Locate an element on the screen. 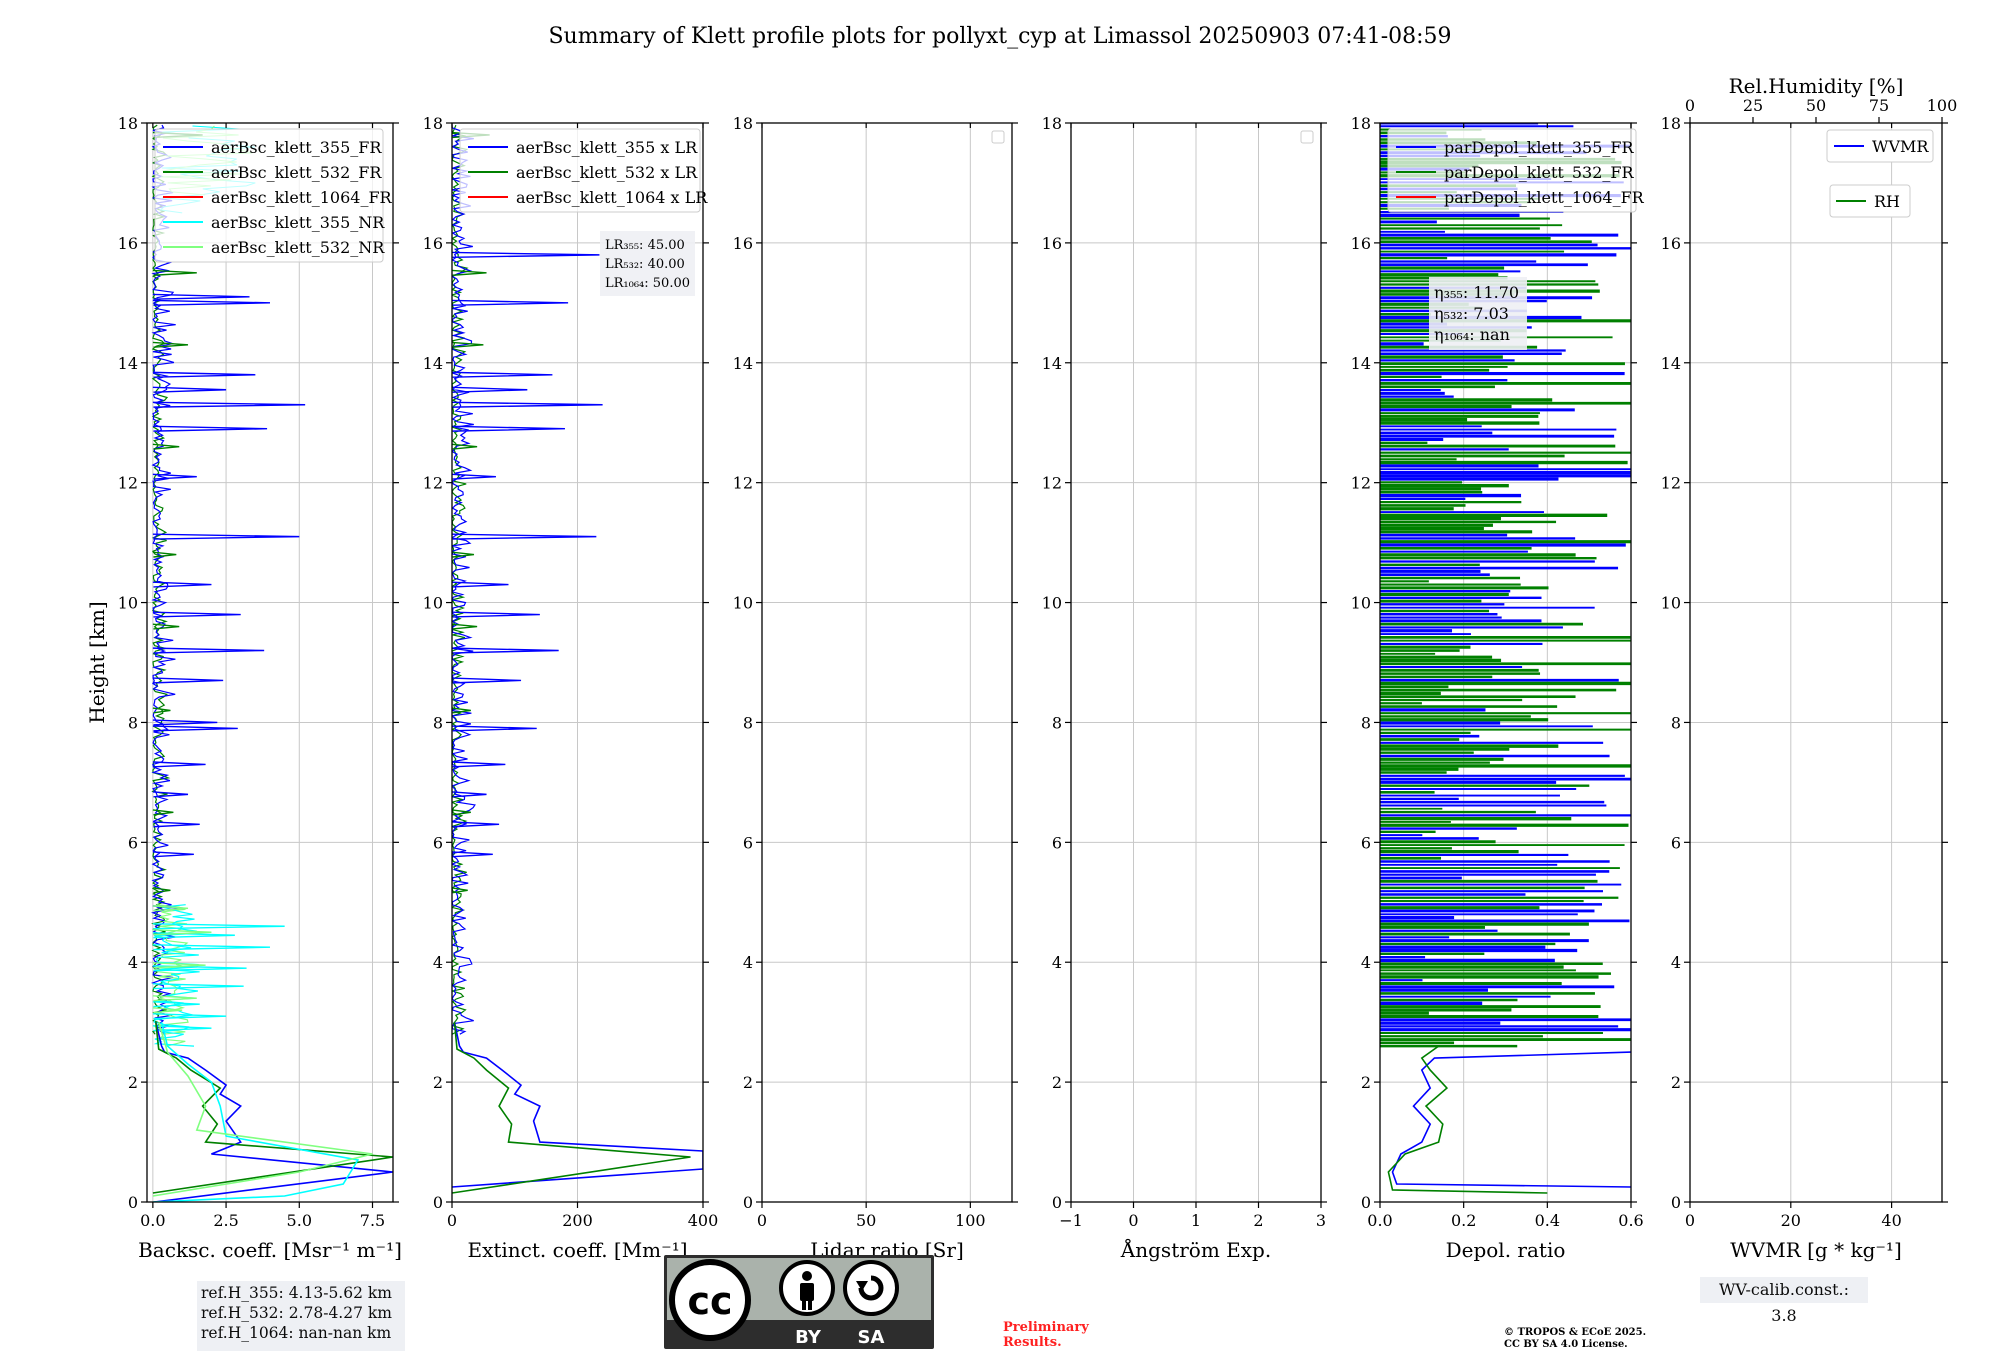 This screenshot has width=2000, height=1360. annotation-line: LR₅₃₂: 40.00 is located at coordinates (645, 264).